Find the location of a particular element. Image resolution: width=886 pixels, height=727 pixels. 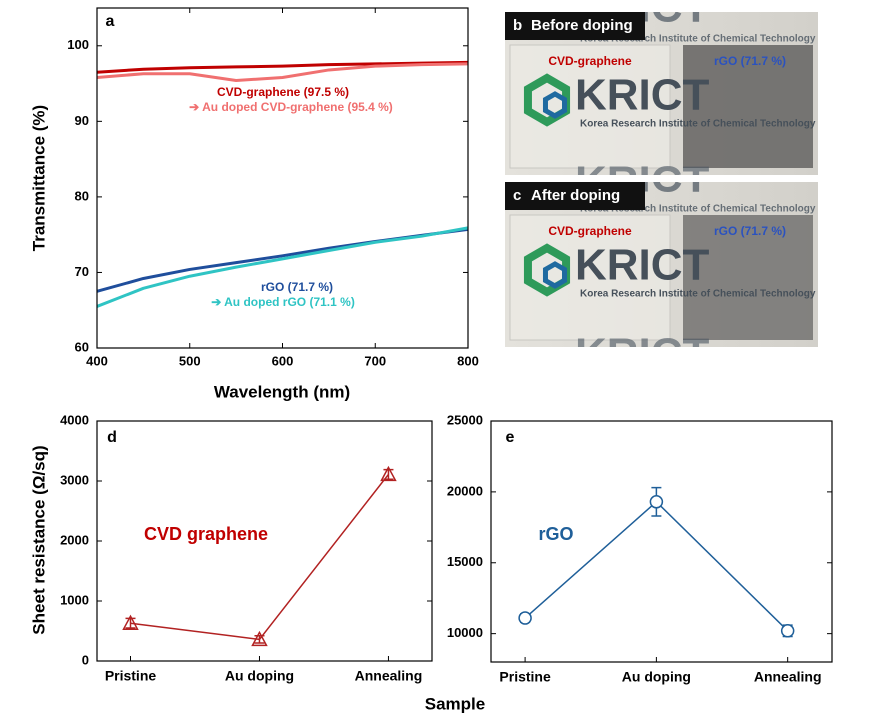

x-tick-label: 800 is located at coordinates (468, 360).